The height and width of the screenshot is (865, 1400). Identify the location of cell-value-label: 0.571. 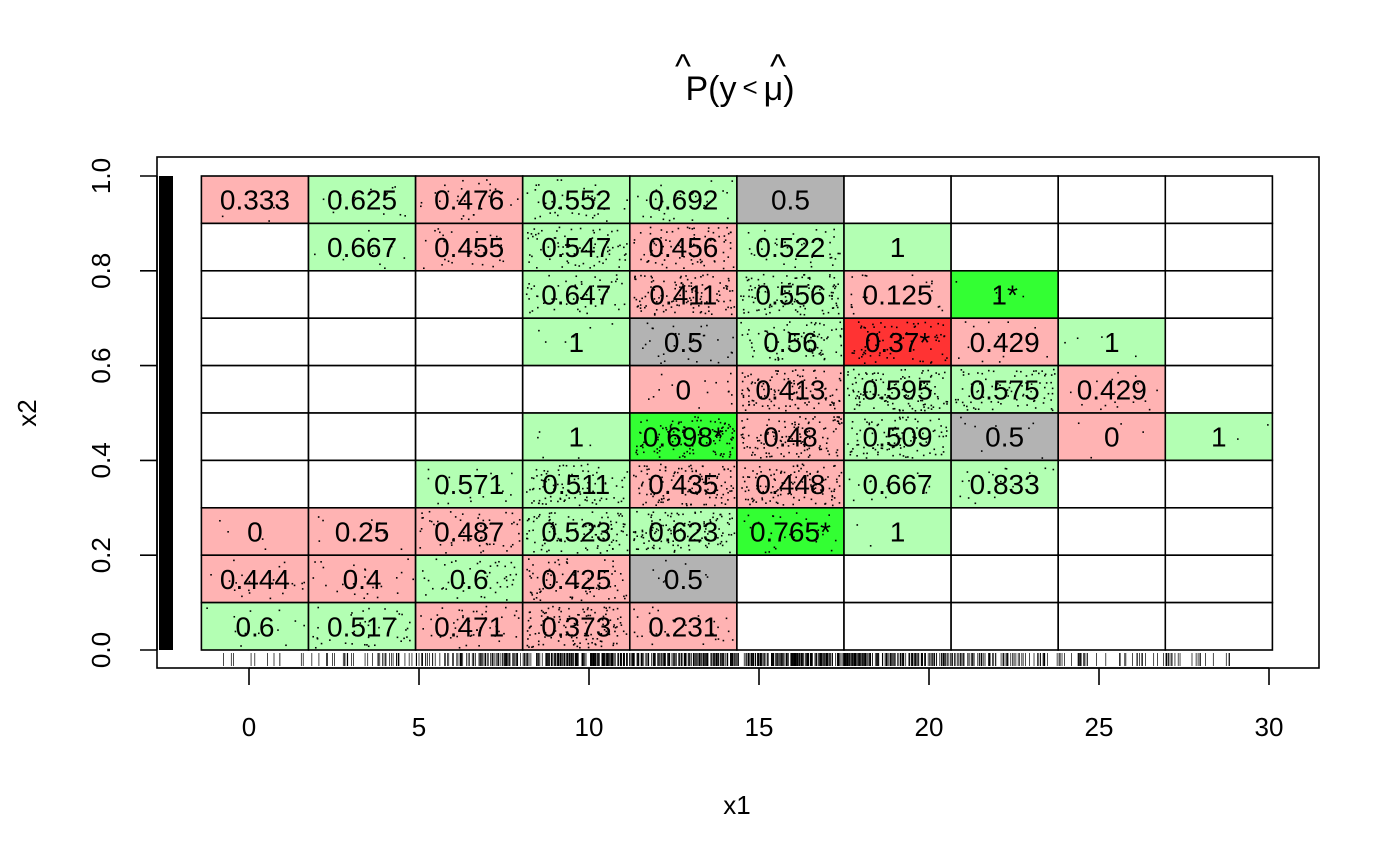
(469, 484).